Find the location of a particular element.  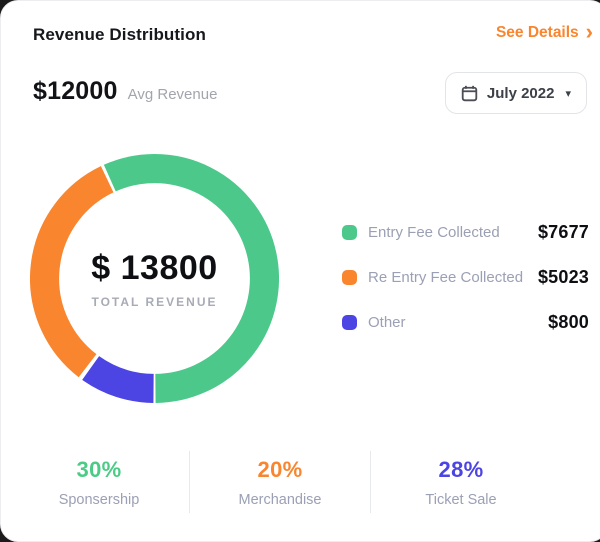

month-selector-label: July 2022 is located at coordinates (520, 93).